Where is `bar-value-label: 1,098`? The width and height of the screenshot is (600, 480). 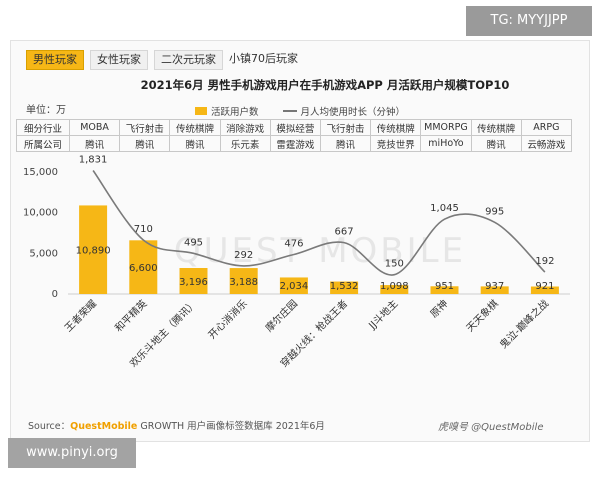
bar-value-label: 1,098 is located at coordinates (394, 286).